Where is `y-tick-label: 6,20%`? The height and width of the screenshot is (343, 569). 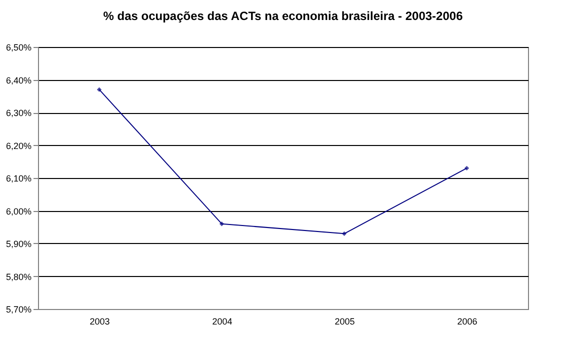
y-tick-label: 6,20% is located at coordinates (19, 145).